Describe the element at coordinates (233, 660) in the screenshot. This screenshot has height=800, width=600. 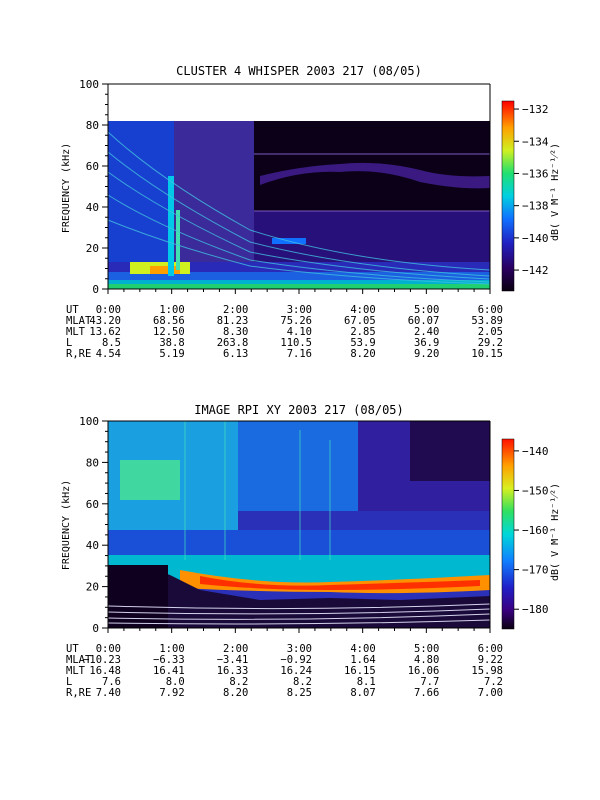
I see `table-cell: −3.41` at that location.